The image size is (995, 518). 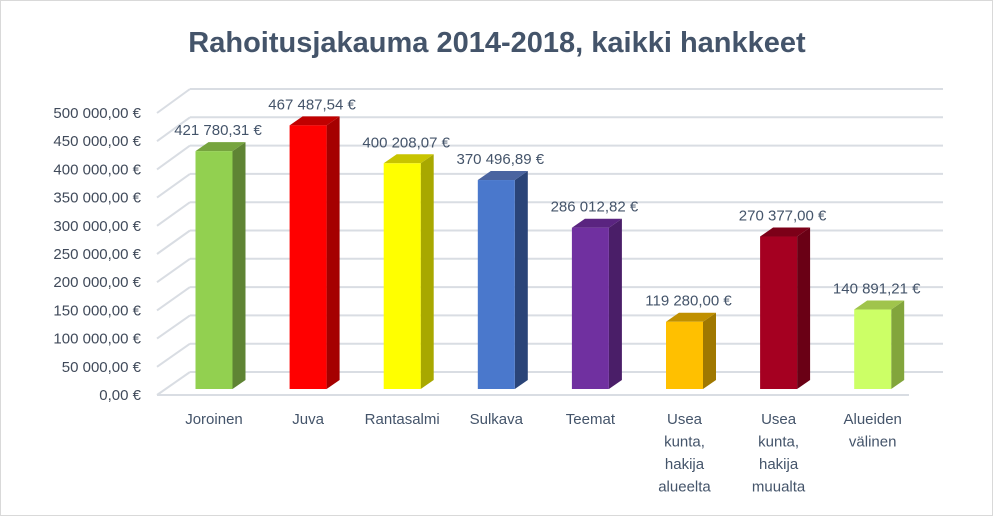 What do you see at coordinates (97, 226) in the screenshot?
I see `y-tick-label: 300 000,00 €` at bounding box center [97, 226].